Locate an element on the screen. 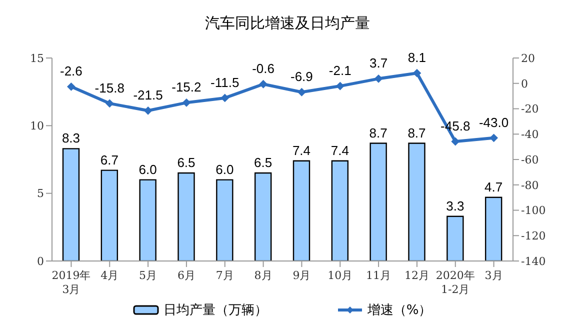  x-tick-label: 11月 is located at coordinates (379, 275).